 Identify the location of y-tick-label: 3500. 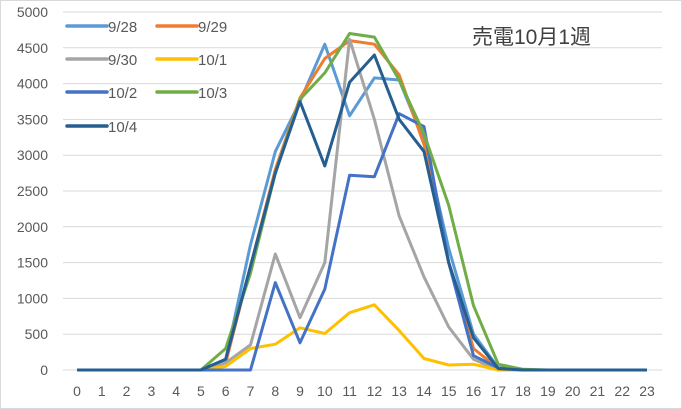
(32, 119).